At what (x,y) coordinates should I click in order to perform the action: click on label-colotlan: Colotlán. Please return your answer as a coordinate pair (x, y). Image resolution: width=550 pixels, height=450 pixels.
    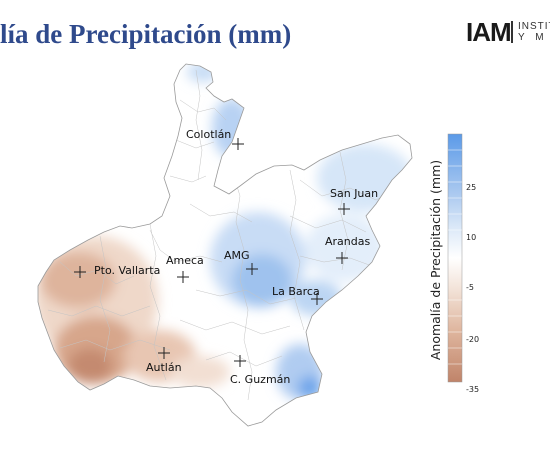
    Looking at the image, I should click on (208, 134).